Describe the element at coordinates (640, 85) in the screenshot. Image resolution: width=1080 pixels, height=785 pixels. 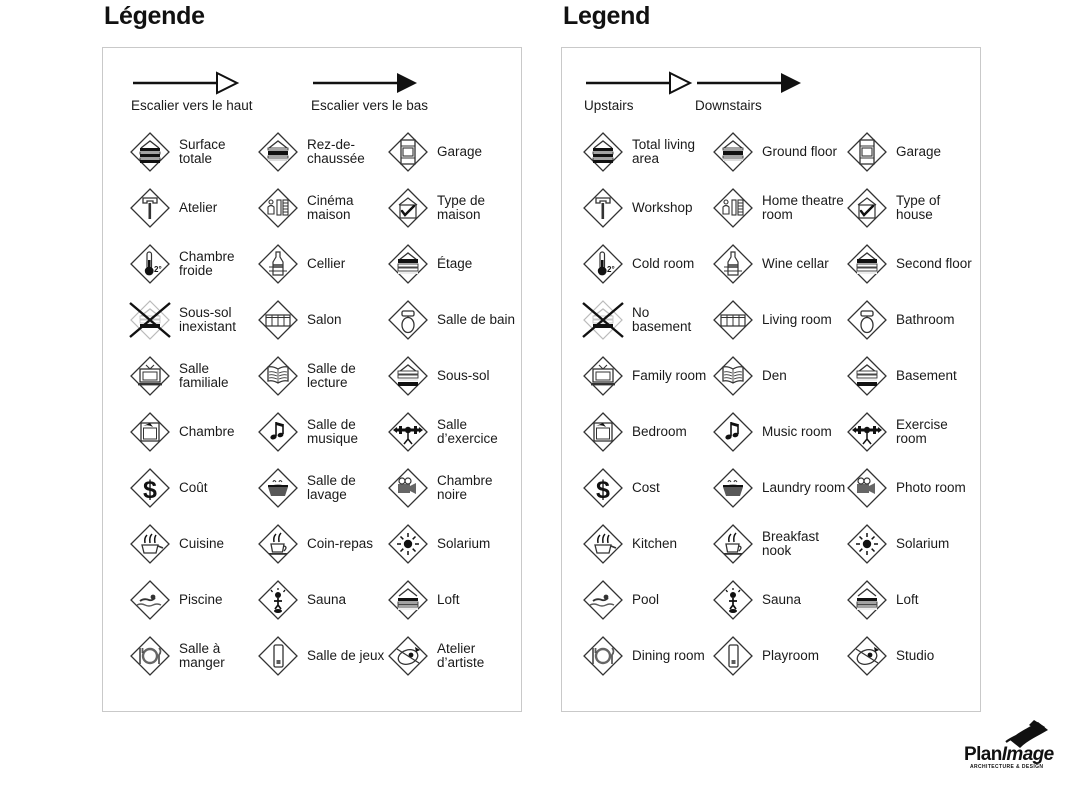
I see `arrow-outline-right-icon` at that location.